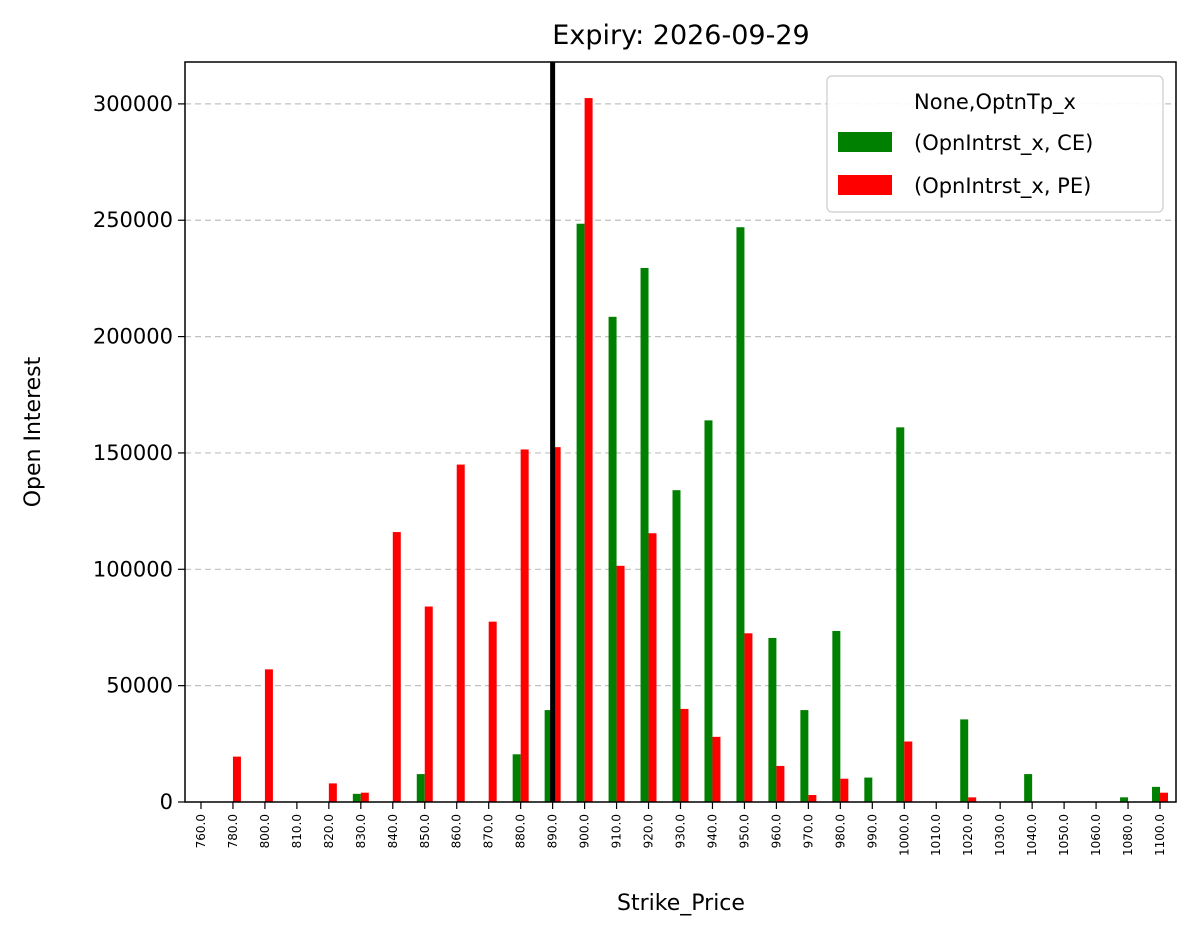 This screenshot has width=1197, height=939. Describe the element at coordinates (556, 624) in the screenshot. I see `bar-pe-890.0` at that location.